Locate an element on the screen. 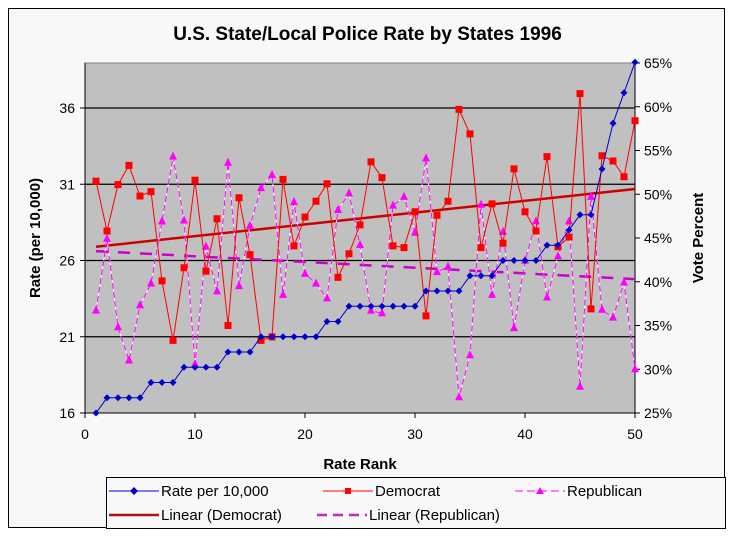 The width and height of the screenshot is (735, 538). y2-tick-label: 30% is located at coordinates (658, 369).